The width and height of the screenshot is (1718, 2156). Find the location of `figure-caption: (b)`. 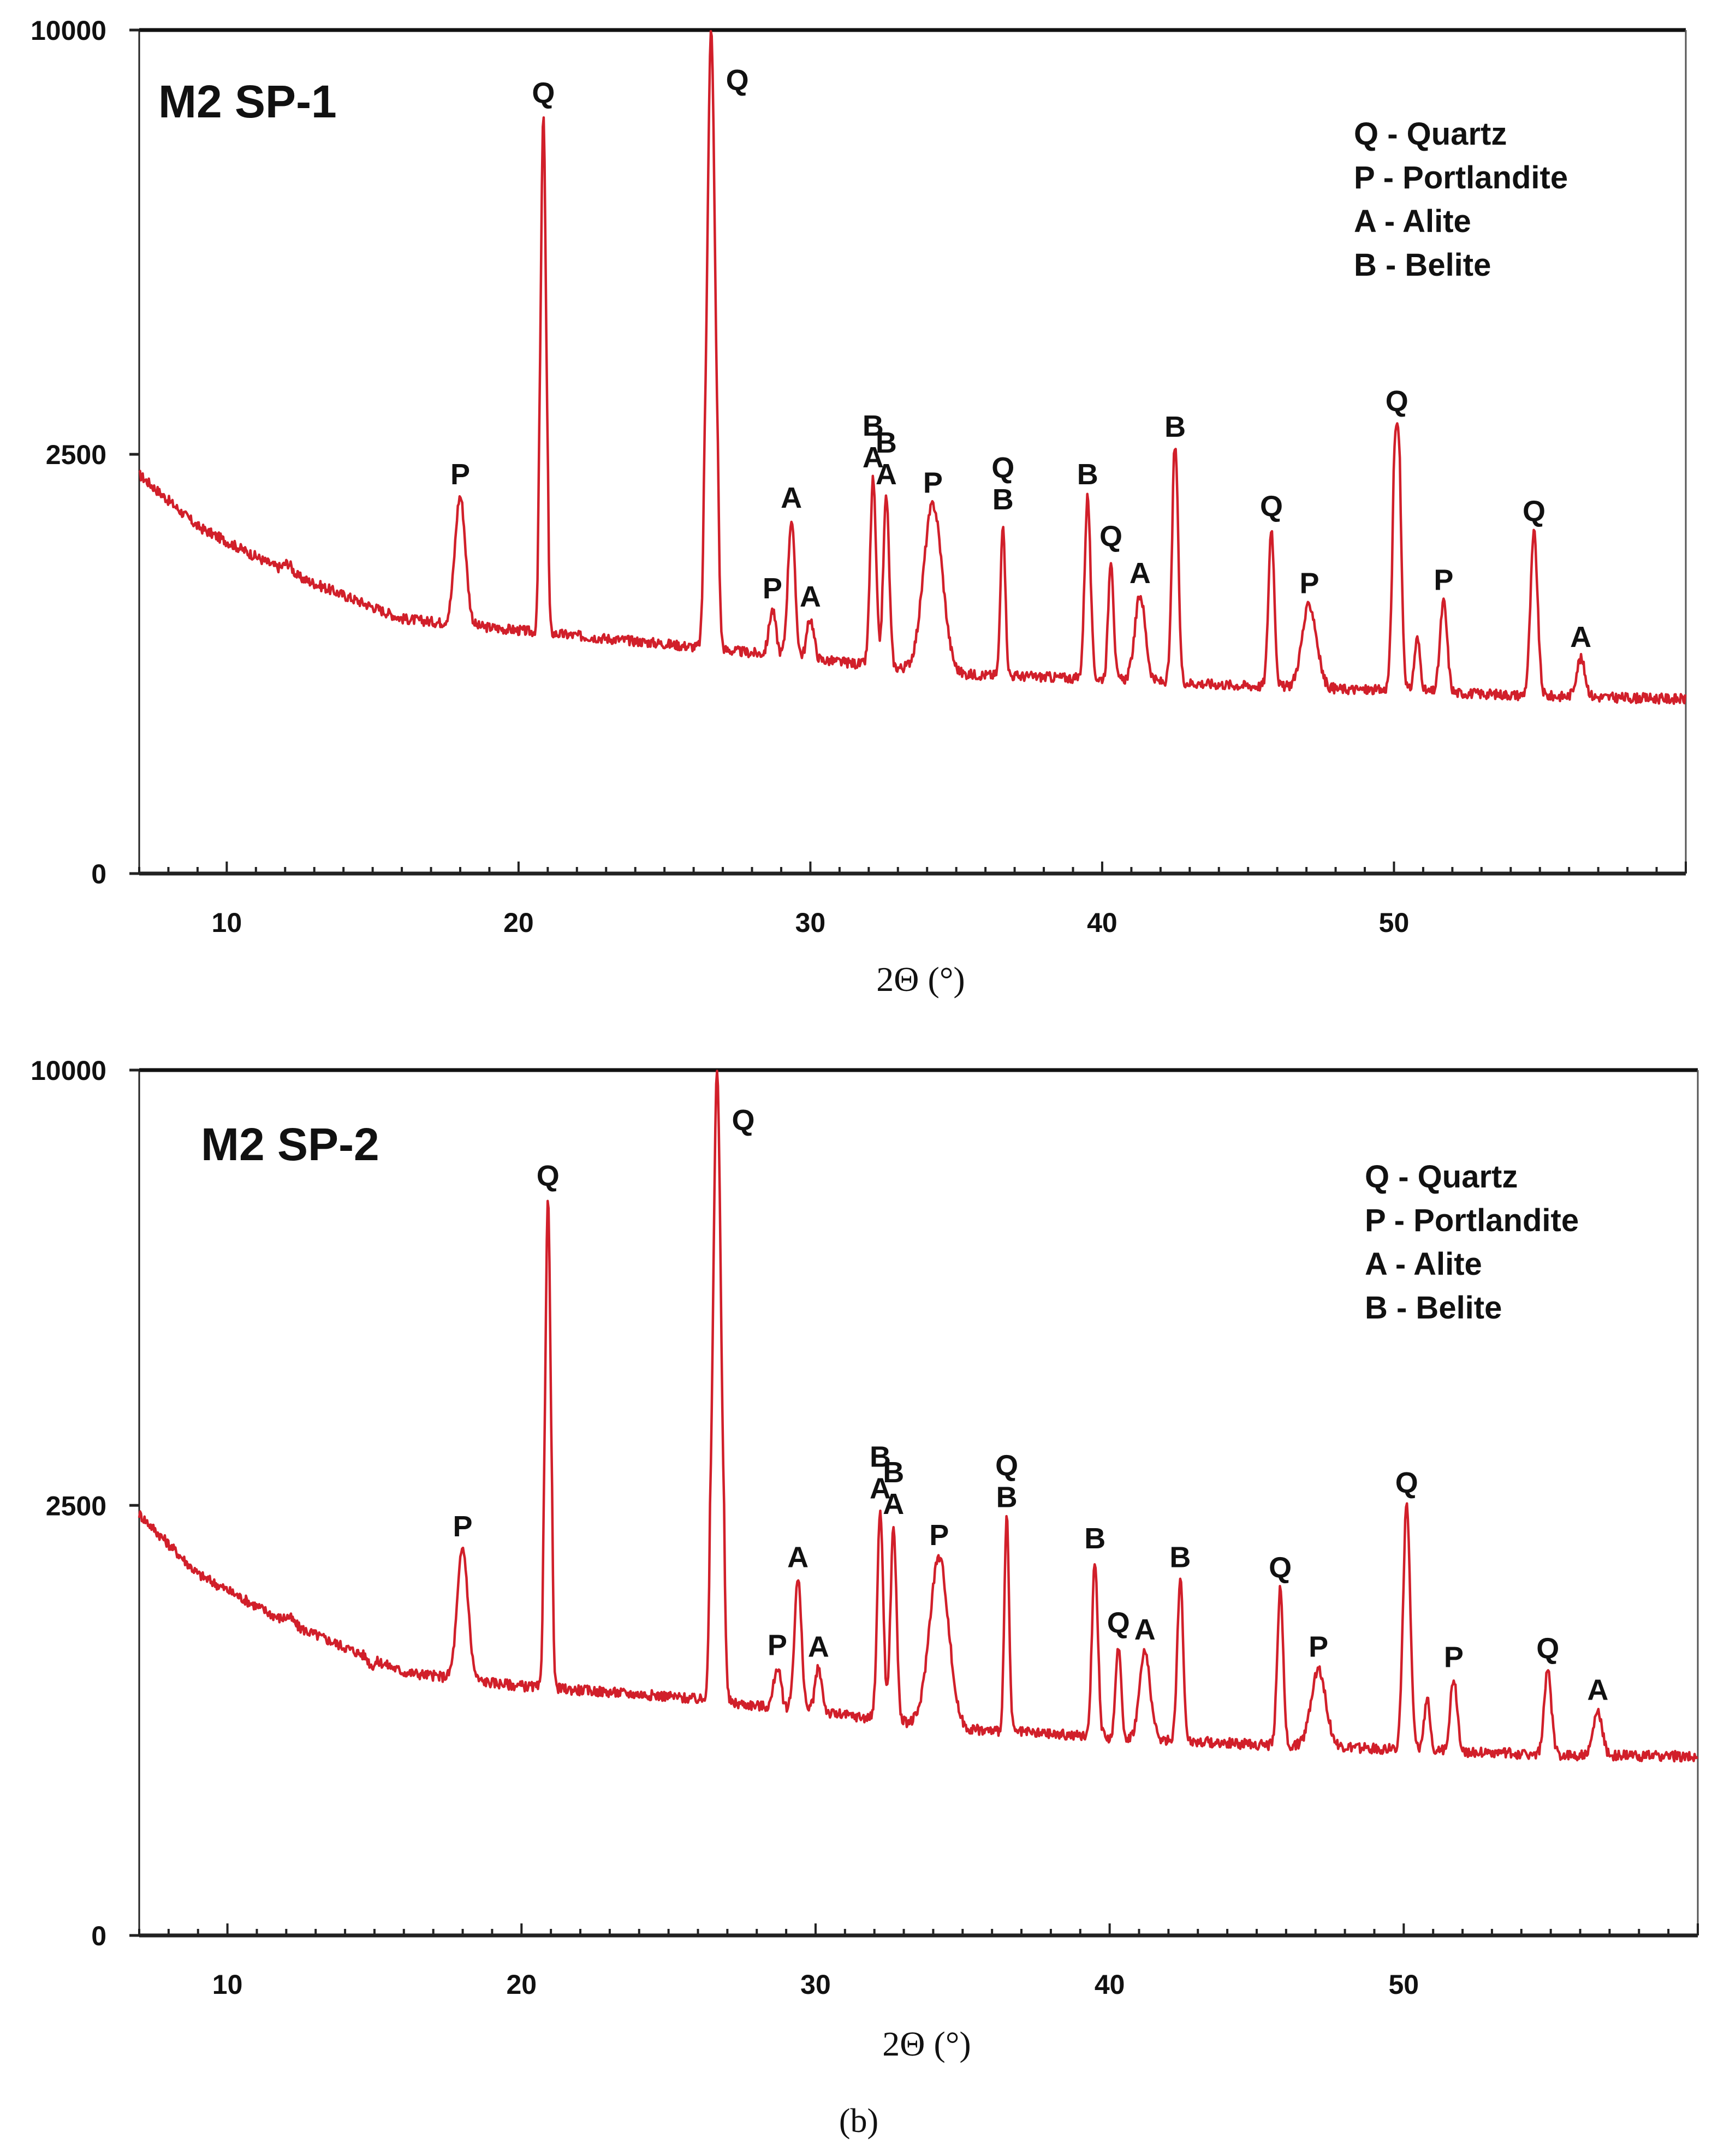

figure-caption: (b) is located at coordinates (859, 2121).